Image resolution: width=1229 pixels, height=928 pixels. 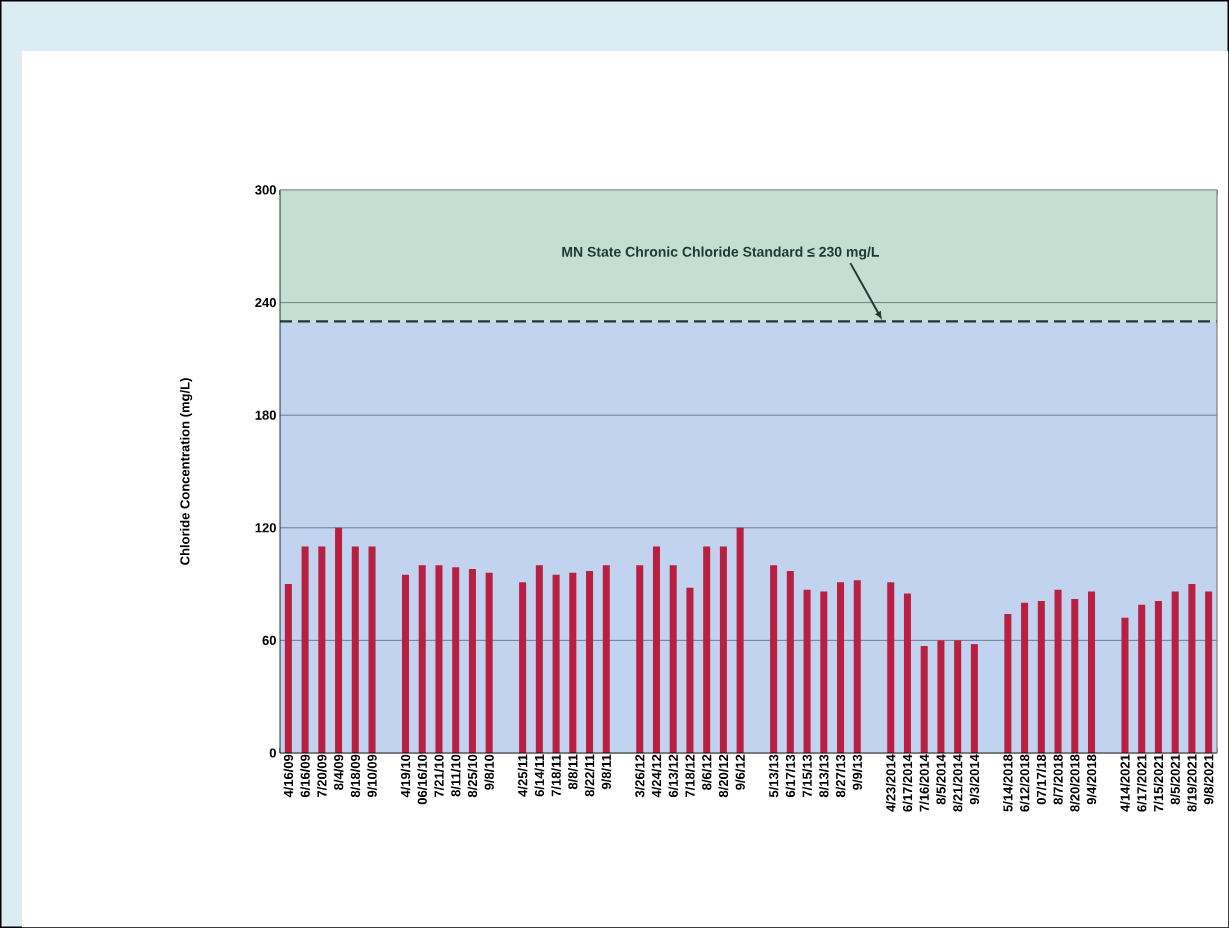 What do you see at coordinates (1008, 783) in the screenshot?
I see `x-tick-label: 5/14/2018` at bounding box center [1008, 783].